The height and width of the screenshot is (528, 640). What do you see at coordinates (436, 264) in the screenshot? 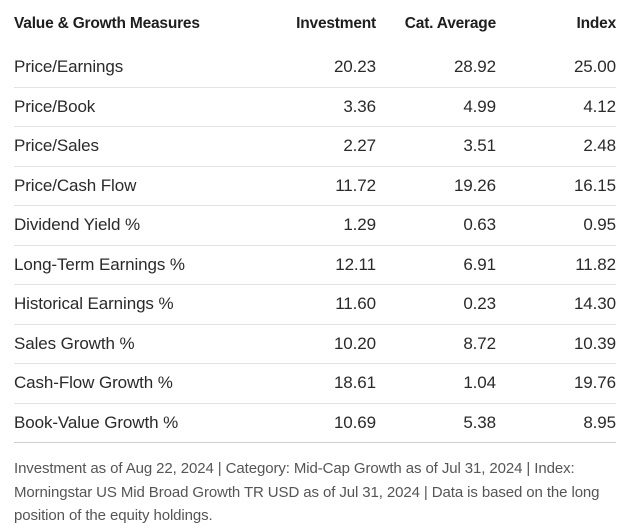
I see `cat-average-value: 6.91` at bounding box center [436, 264].